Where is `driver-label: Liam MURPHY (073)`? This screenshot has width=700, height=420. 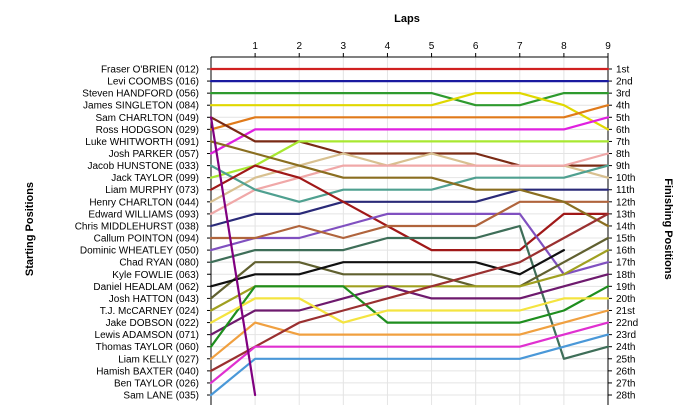
driver-label: Liam MURPHY (073) is located at coordinates (152, 190).